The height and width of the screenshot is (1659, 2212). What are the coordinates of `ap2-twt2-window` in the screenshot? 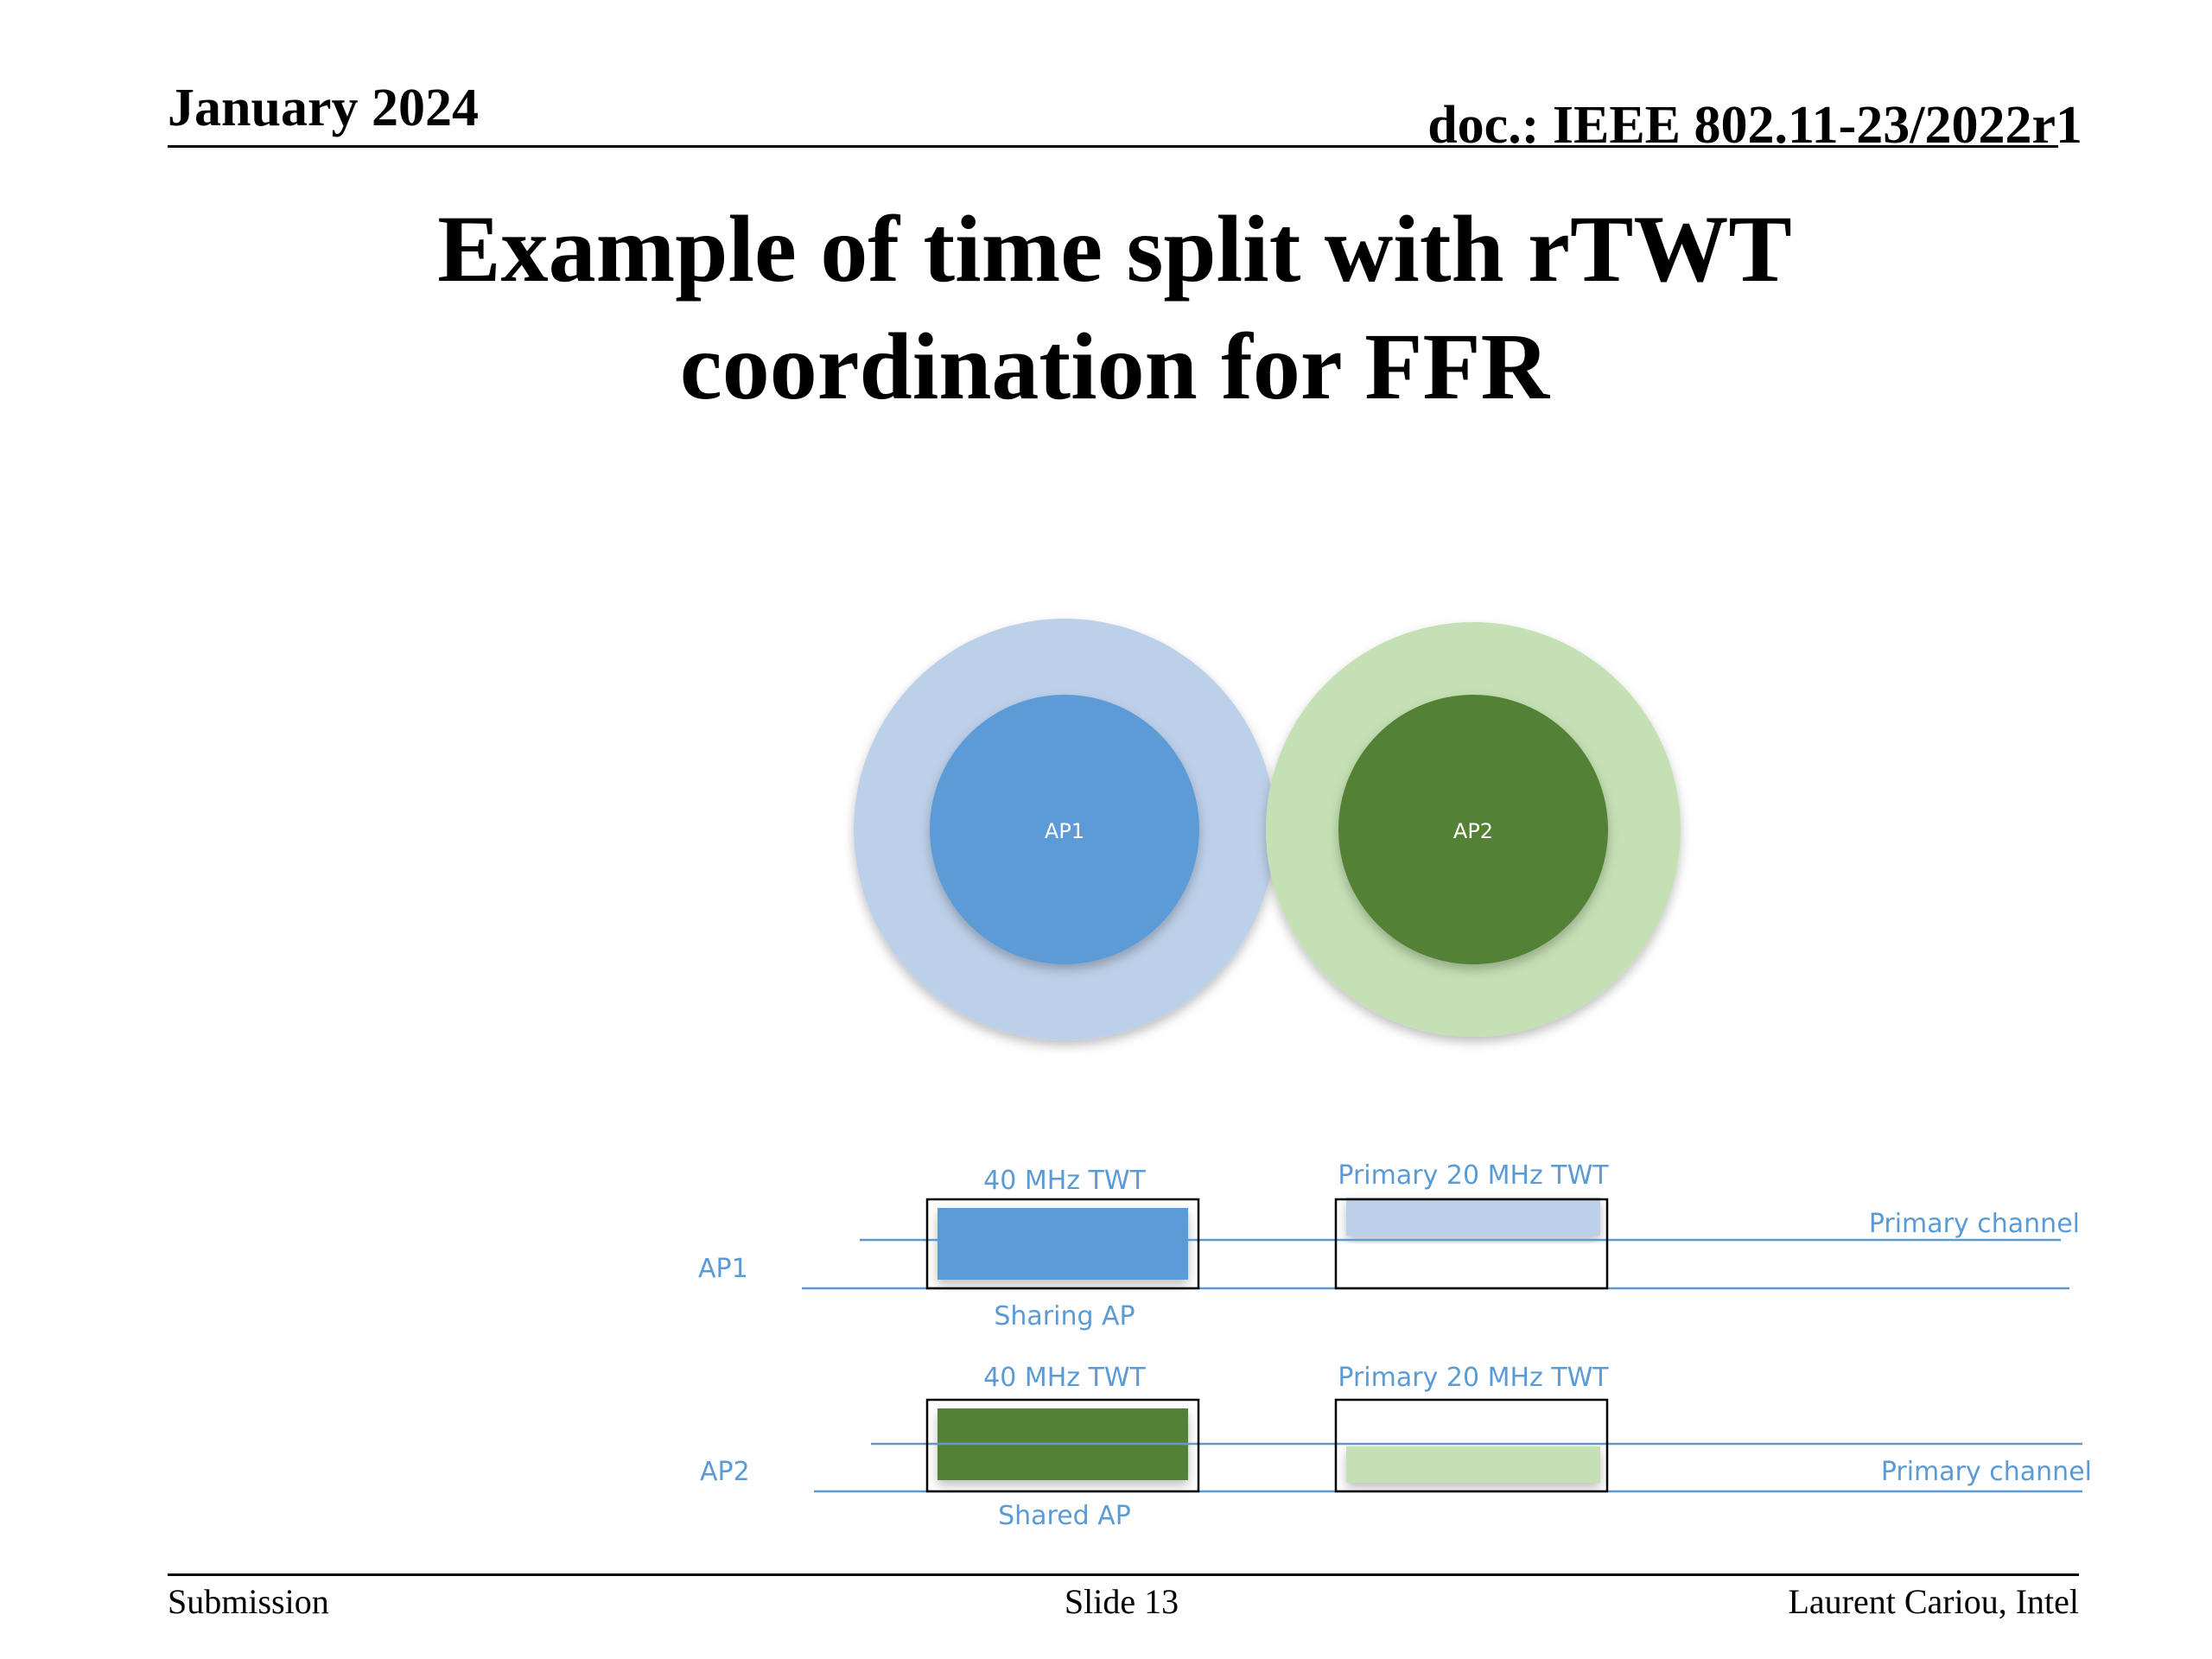 It's located at (1471, 1445).